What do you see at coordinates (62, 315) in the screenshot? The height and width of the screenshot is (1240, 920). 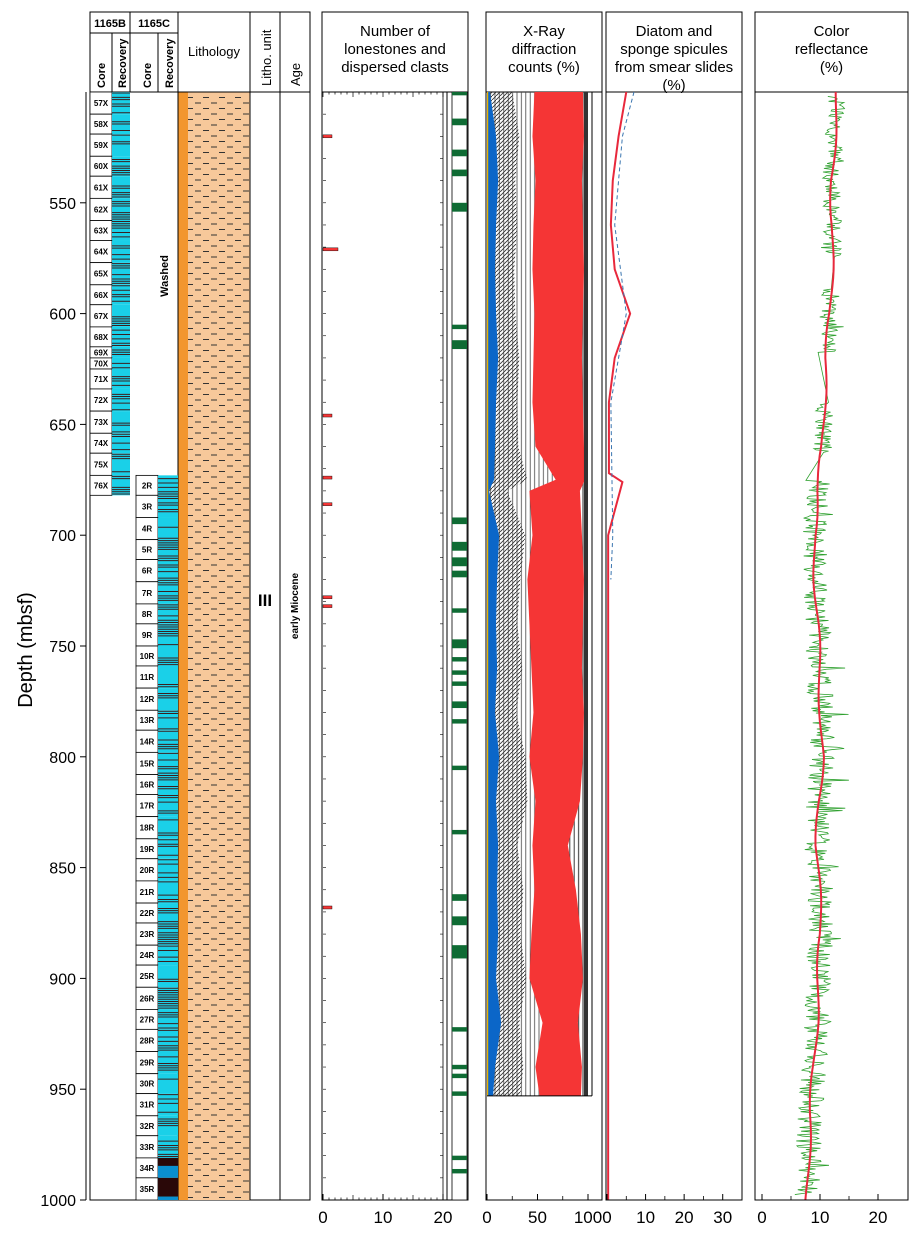 I see `depth-tick-label: 600` at bounding box center [62, 315].